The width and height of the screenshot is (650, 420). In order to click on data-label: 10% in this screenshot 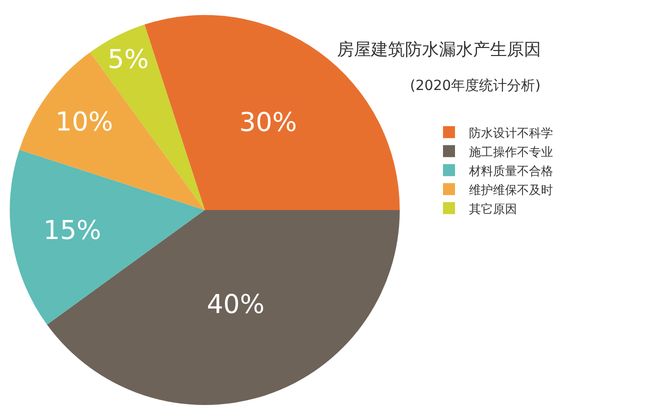, I will do `click(84, 122)`.